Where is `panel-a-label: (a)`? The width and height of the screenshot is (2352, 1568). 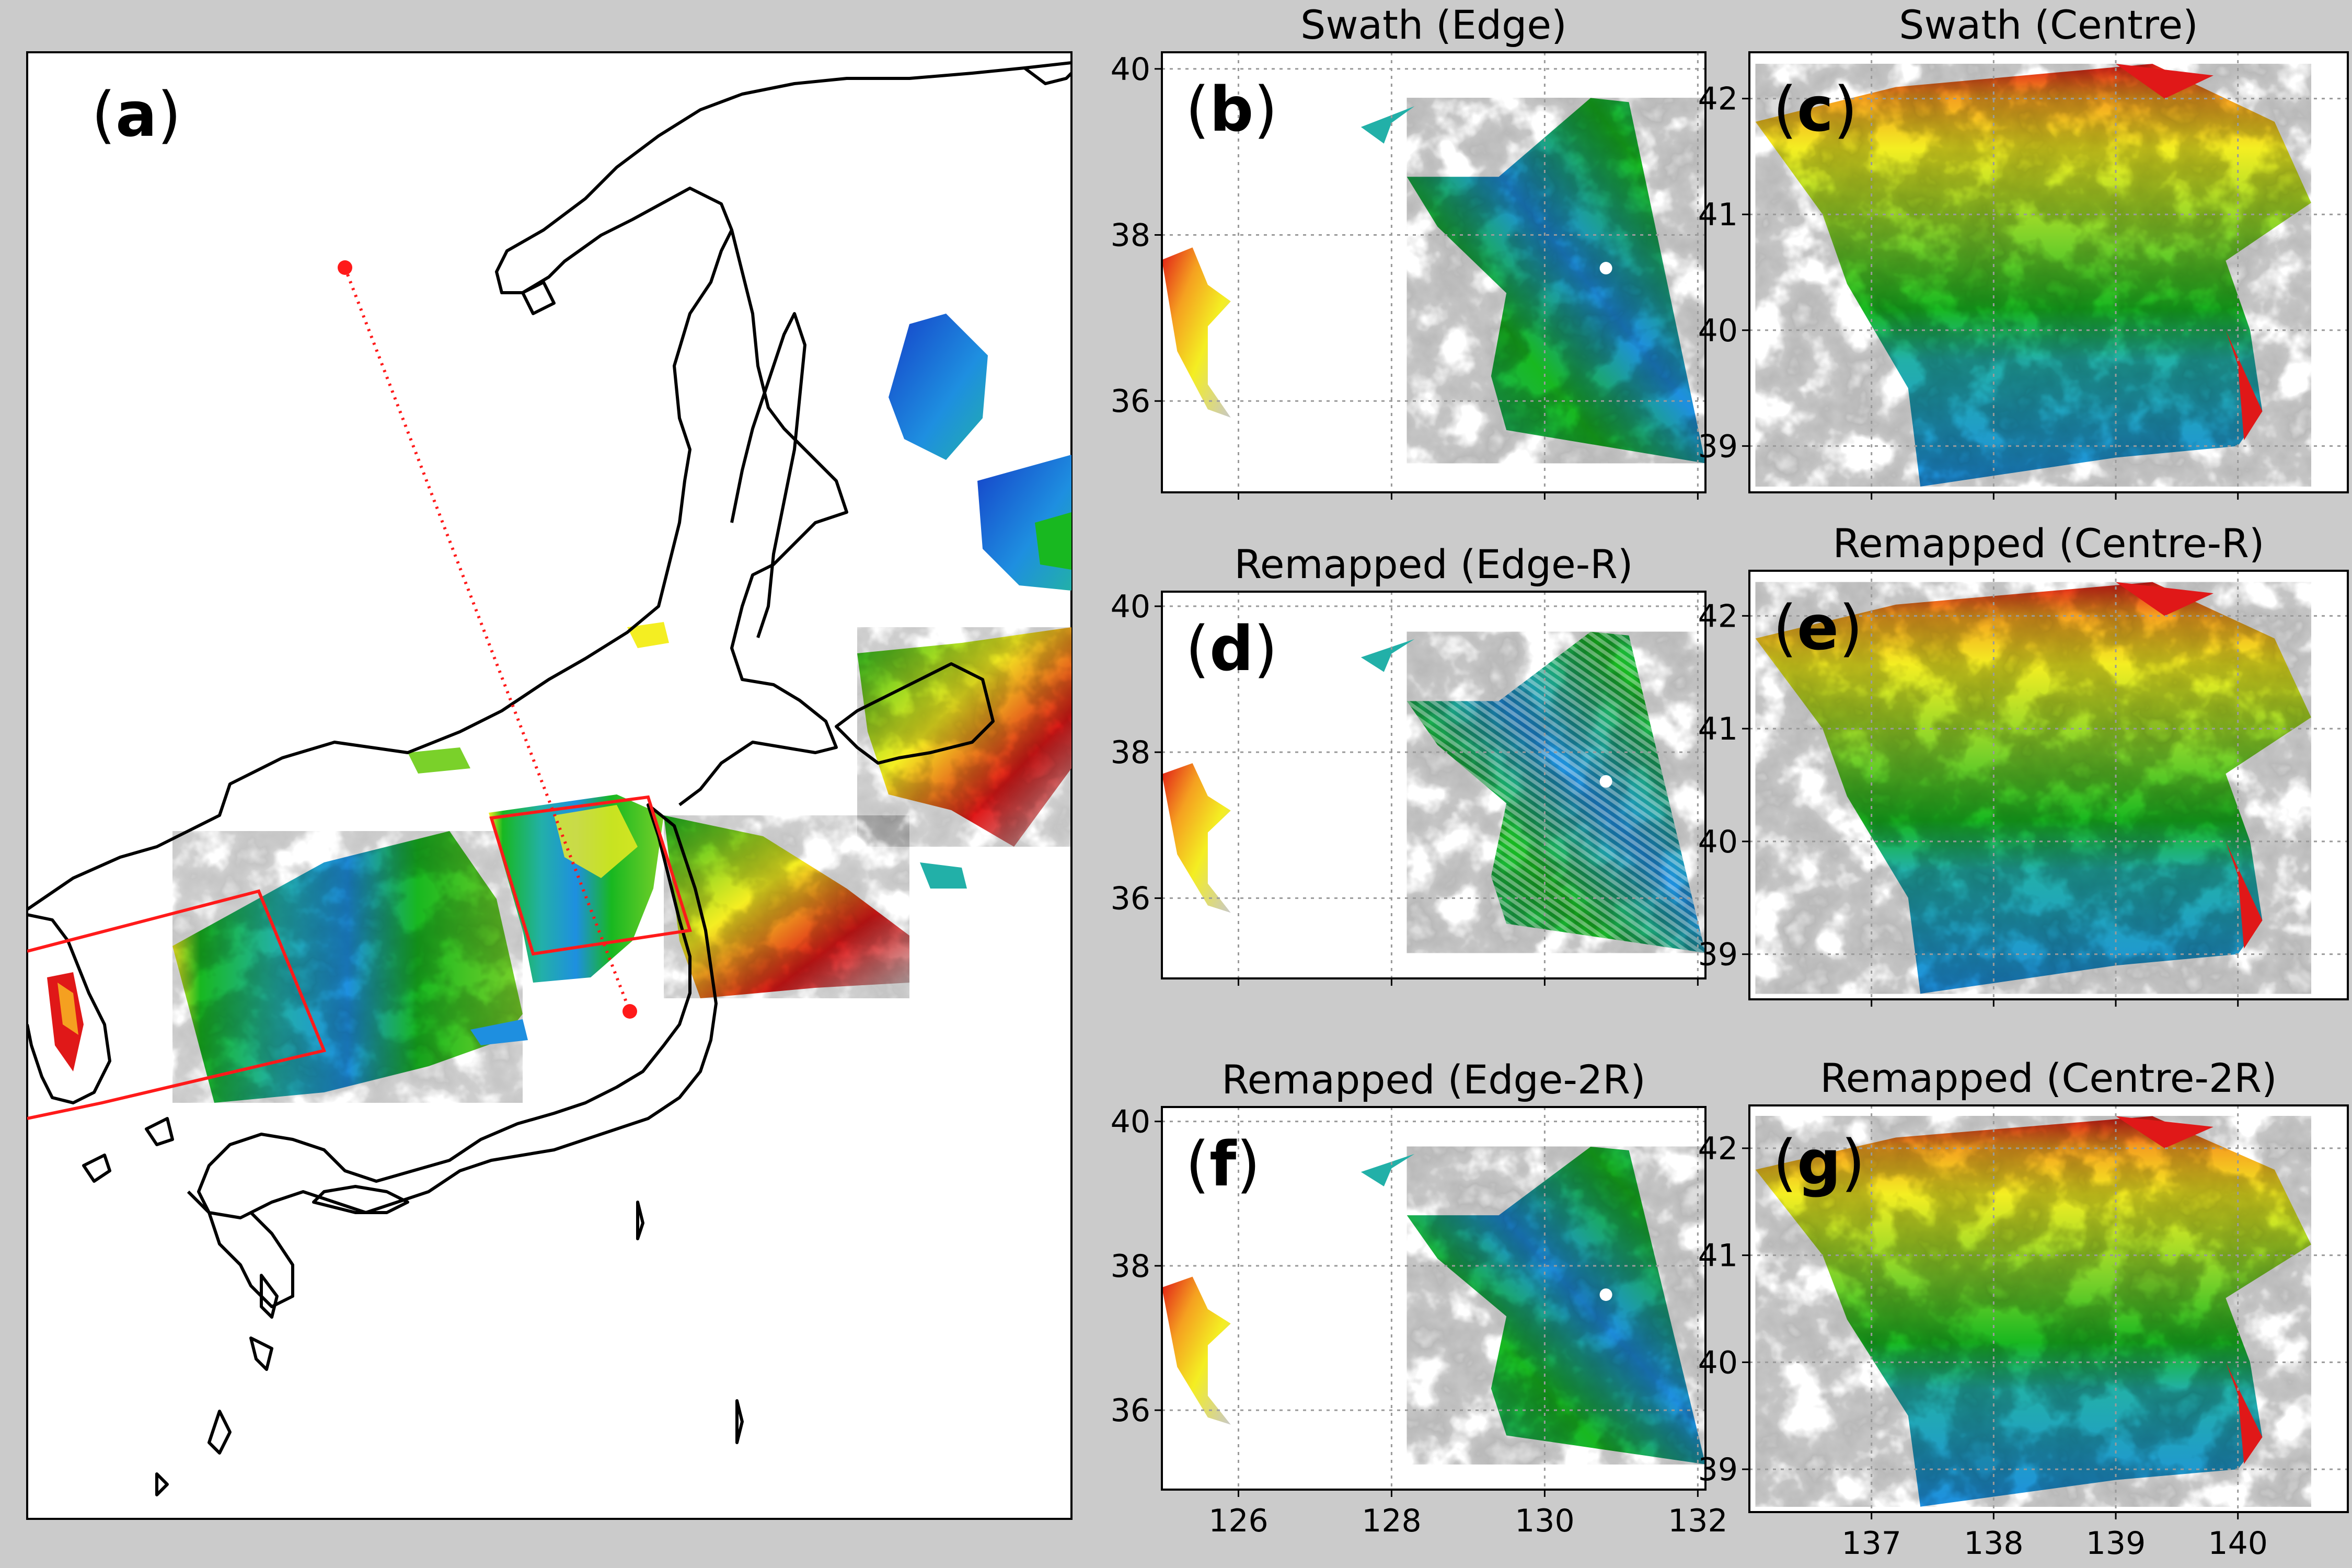 panel-a-label: (a) is located at coordinates (136, 114).